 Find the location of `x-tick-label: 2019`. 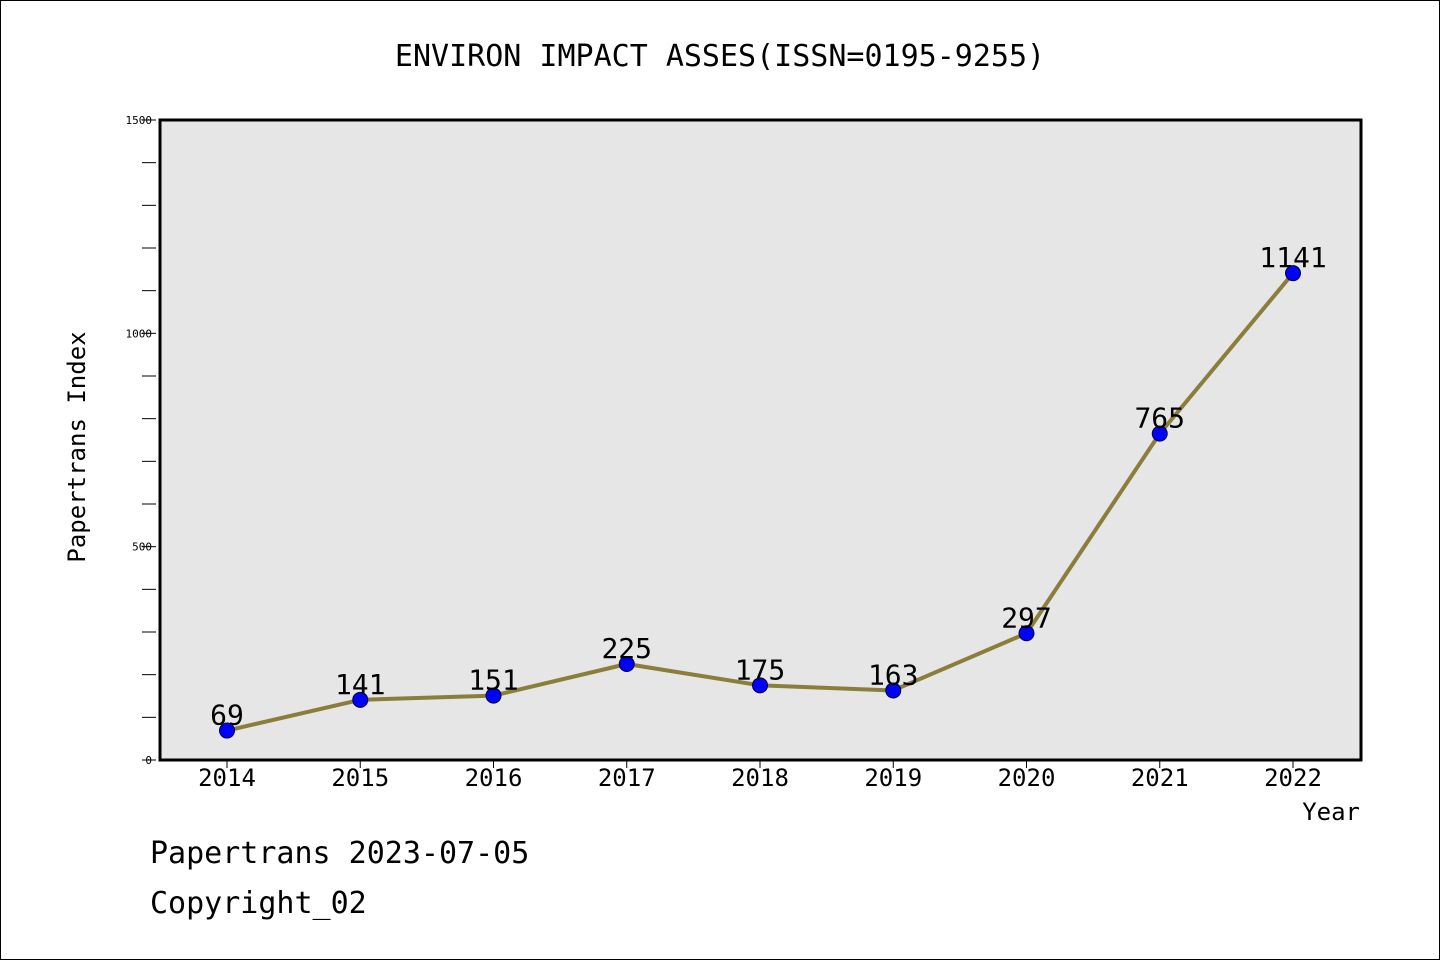

x-tick-label: 2019 is located at coordinates (893, 778).